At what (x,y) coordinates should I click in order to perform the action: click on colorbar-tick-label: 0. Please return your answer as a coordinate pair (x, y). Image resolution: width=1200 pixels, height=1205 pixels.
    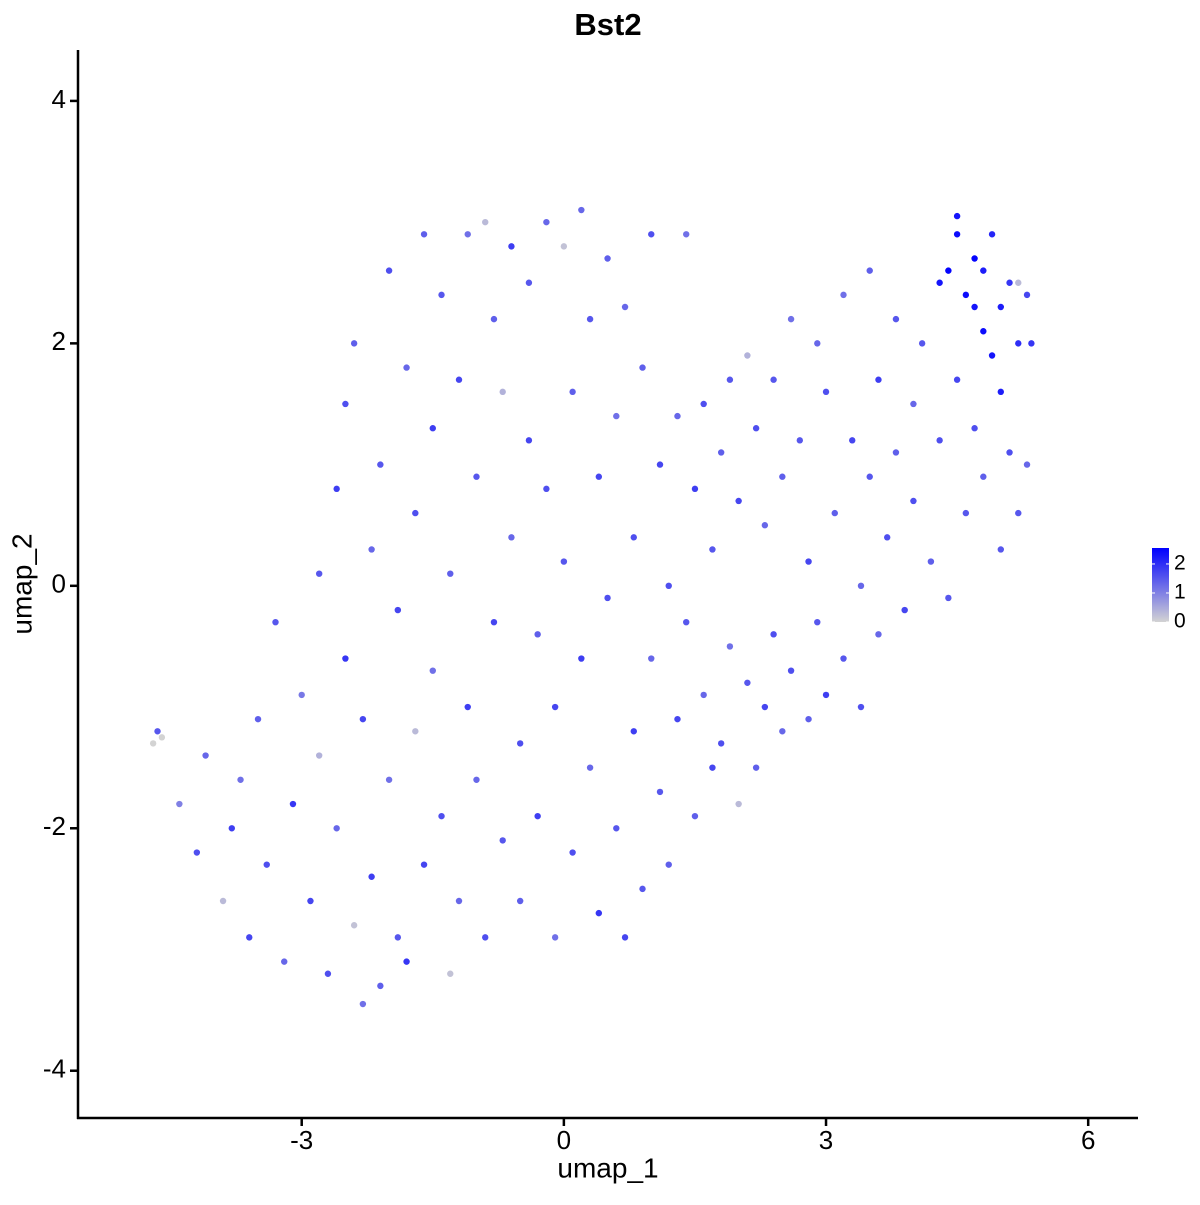
    Looking at the image, I should click on (1180, 621).